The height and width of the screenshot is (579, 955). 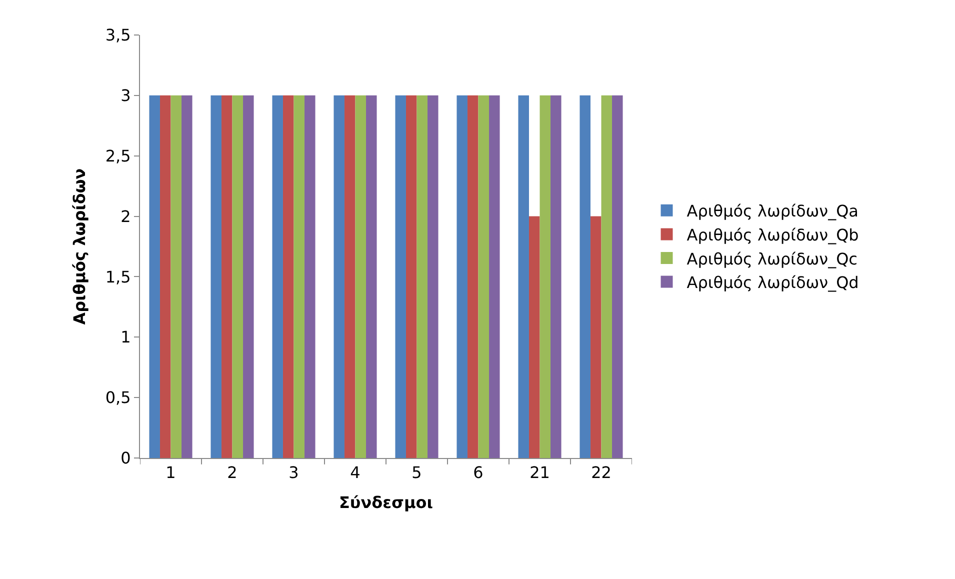 I want to click on y-tick-label: 3,5, so click(x=118, y=35).